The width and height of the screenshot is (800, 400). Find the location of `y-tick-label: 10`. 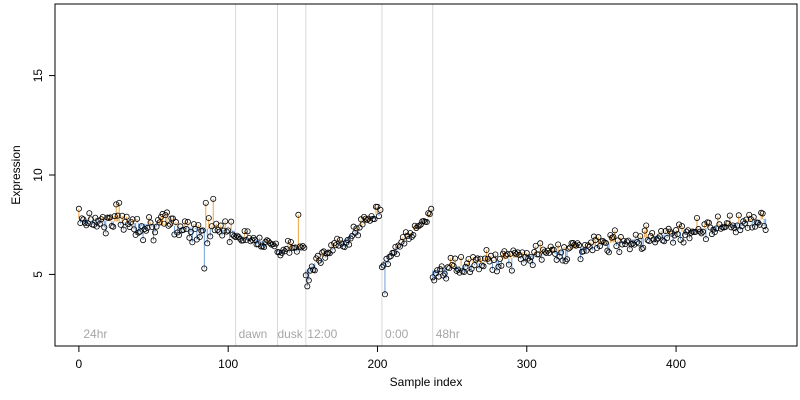

y-tick-label: 10 is located at coordinates (38, 175).